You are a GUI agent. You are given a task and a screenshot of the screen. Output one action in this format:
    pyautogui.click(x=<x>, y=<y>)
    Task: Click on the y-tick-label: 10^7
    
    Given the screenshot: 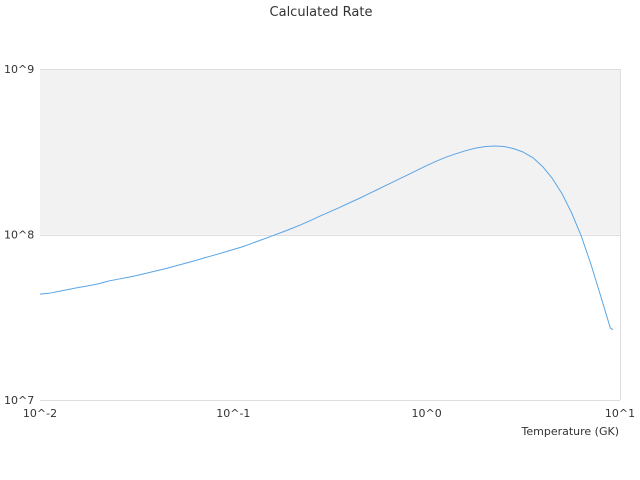 What is the action you would take?
    pyautogui.click(x=19, y=400)
    